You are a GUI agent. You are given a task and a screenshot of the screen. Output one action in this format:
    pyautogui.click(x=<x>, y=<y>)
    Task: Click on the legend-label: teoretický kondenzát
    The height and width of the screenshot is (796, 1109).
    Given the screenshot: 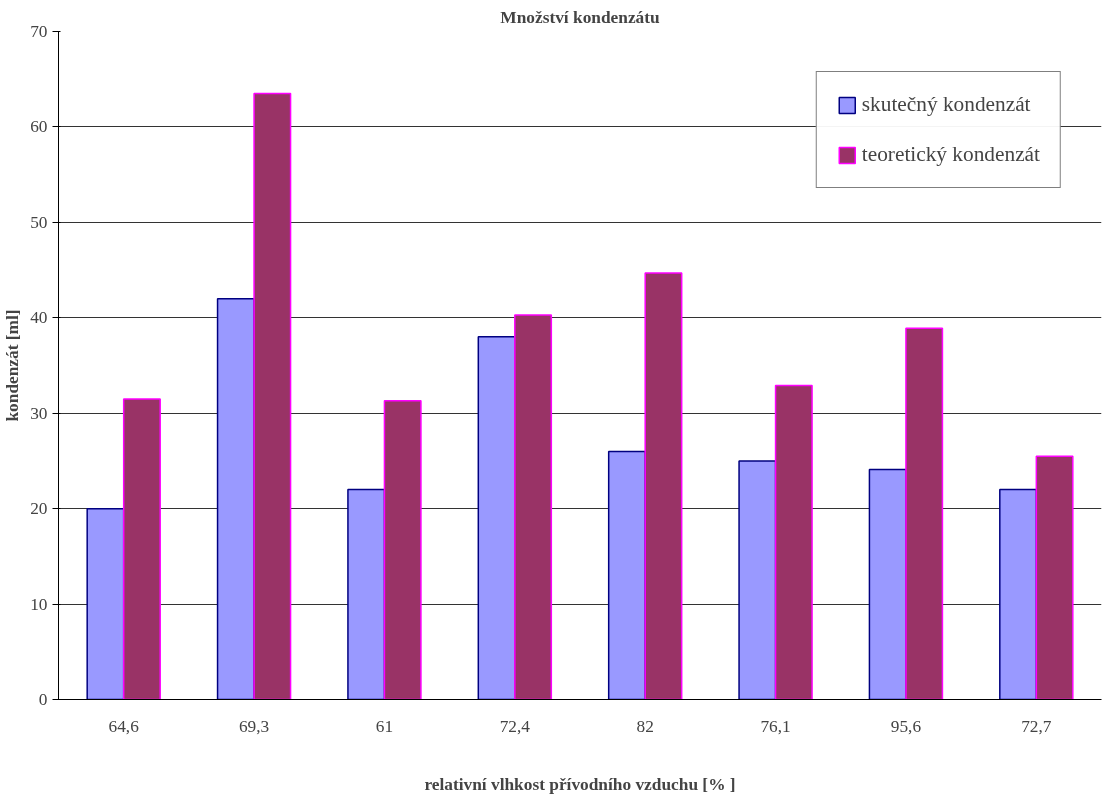 What is the action you would take?
    pyautogui.click(x=950, y=154)
    